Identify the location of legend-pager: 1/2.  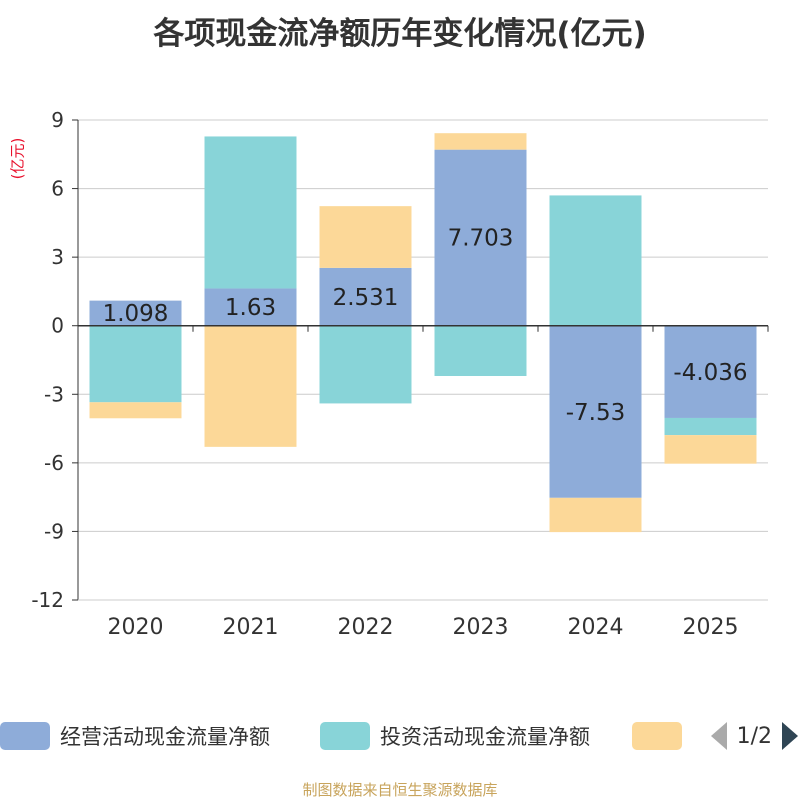
(755, 736).